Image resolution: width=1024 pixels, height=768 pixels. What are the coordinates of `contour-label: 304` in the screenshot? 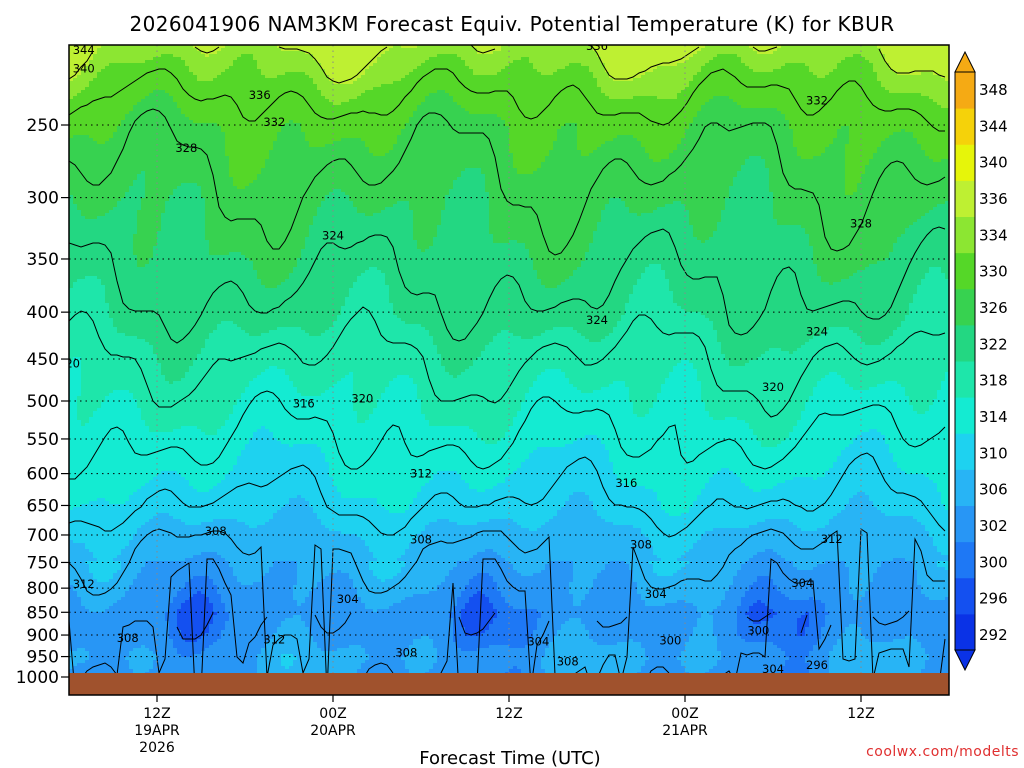 It's located at (773, 669).